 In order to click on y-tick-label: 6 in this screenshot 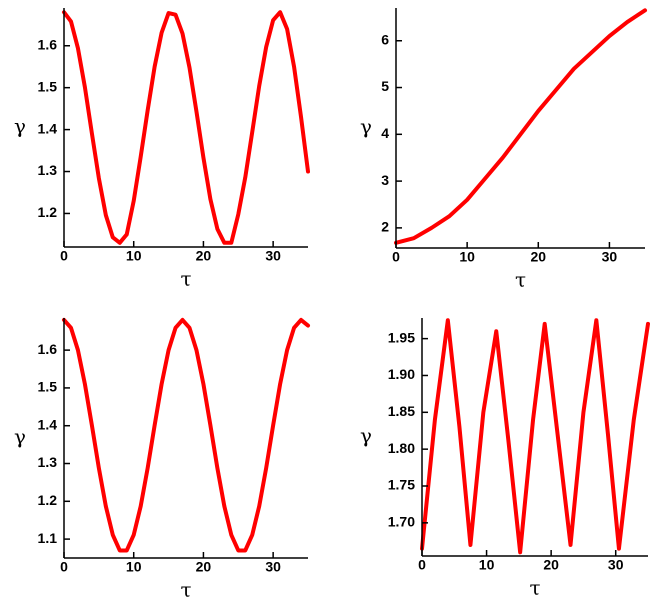, I will do `click(385, 39)`.